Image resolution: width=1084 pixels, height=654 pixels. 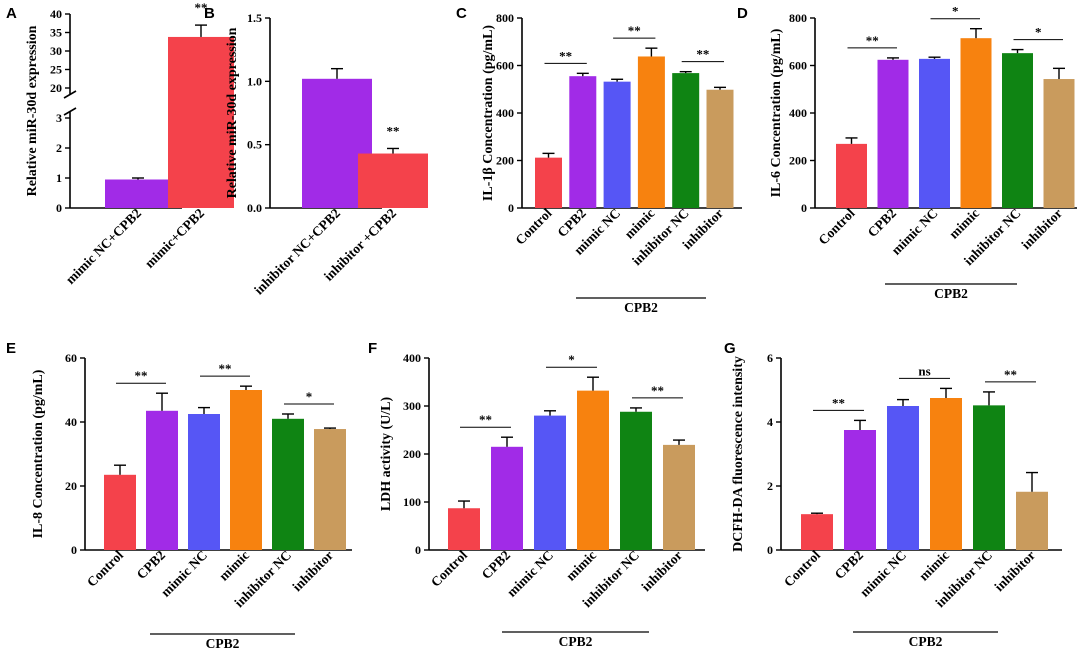 I want to click on panel-letter: F, so click(x=372, y=348).